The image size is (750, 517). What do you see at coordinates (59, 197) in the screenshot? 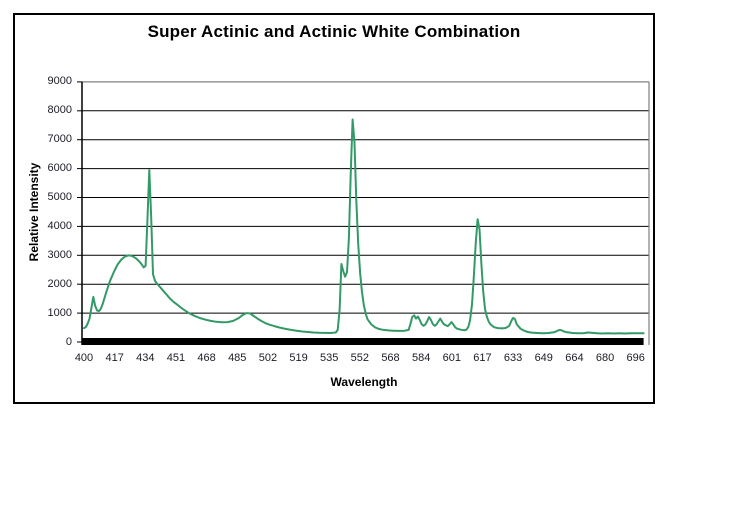
I see `y-tick-label: 5000` at bounding box center [59, 197].